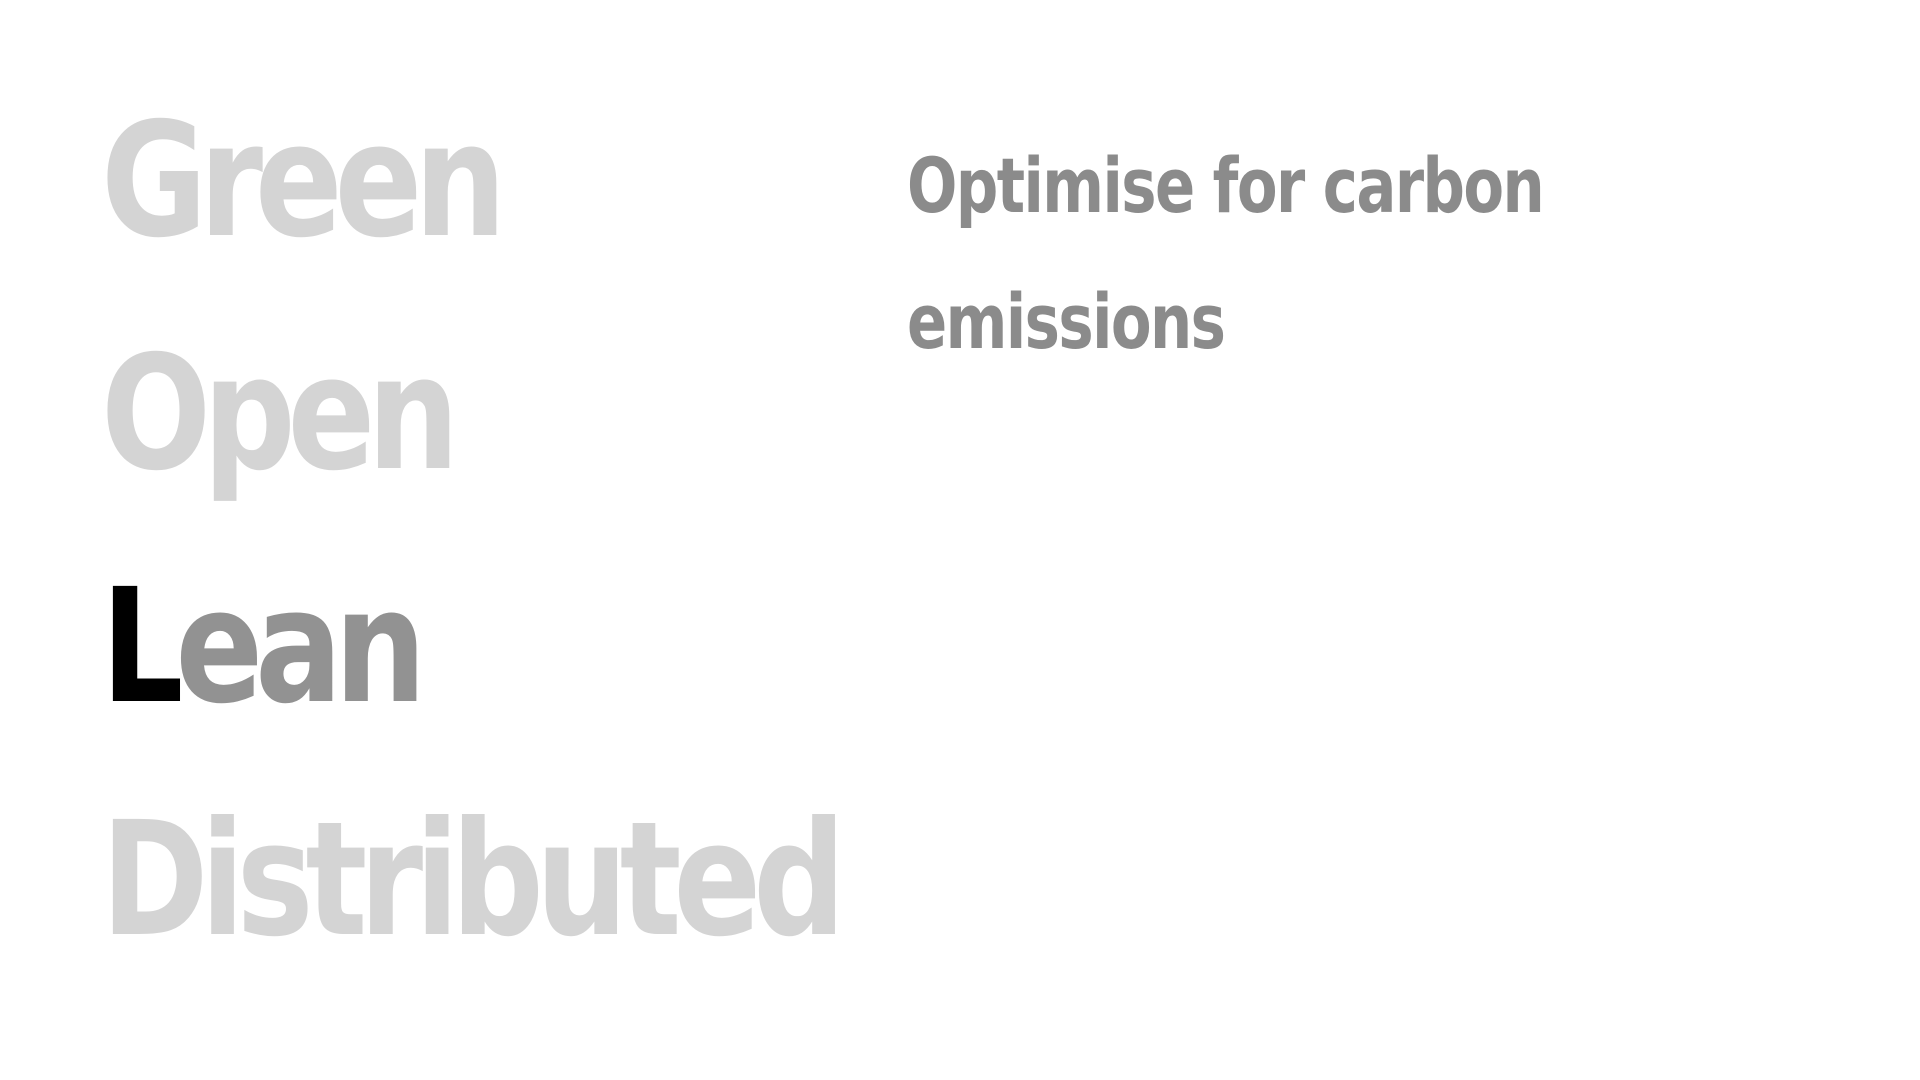 The width and height of the screenshot is (1920, 1080). Describe the element at coordinates (142, 647) in the screenshot. I see `principle-lean-initial: L` at that location.